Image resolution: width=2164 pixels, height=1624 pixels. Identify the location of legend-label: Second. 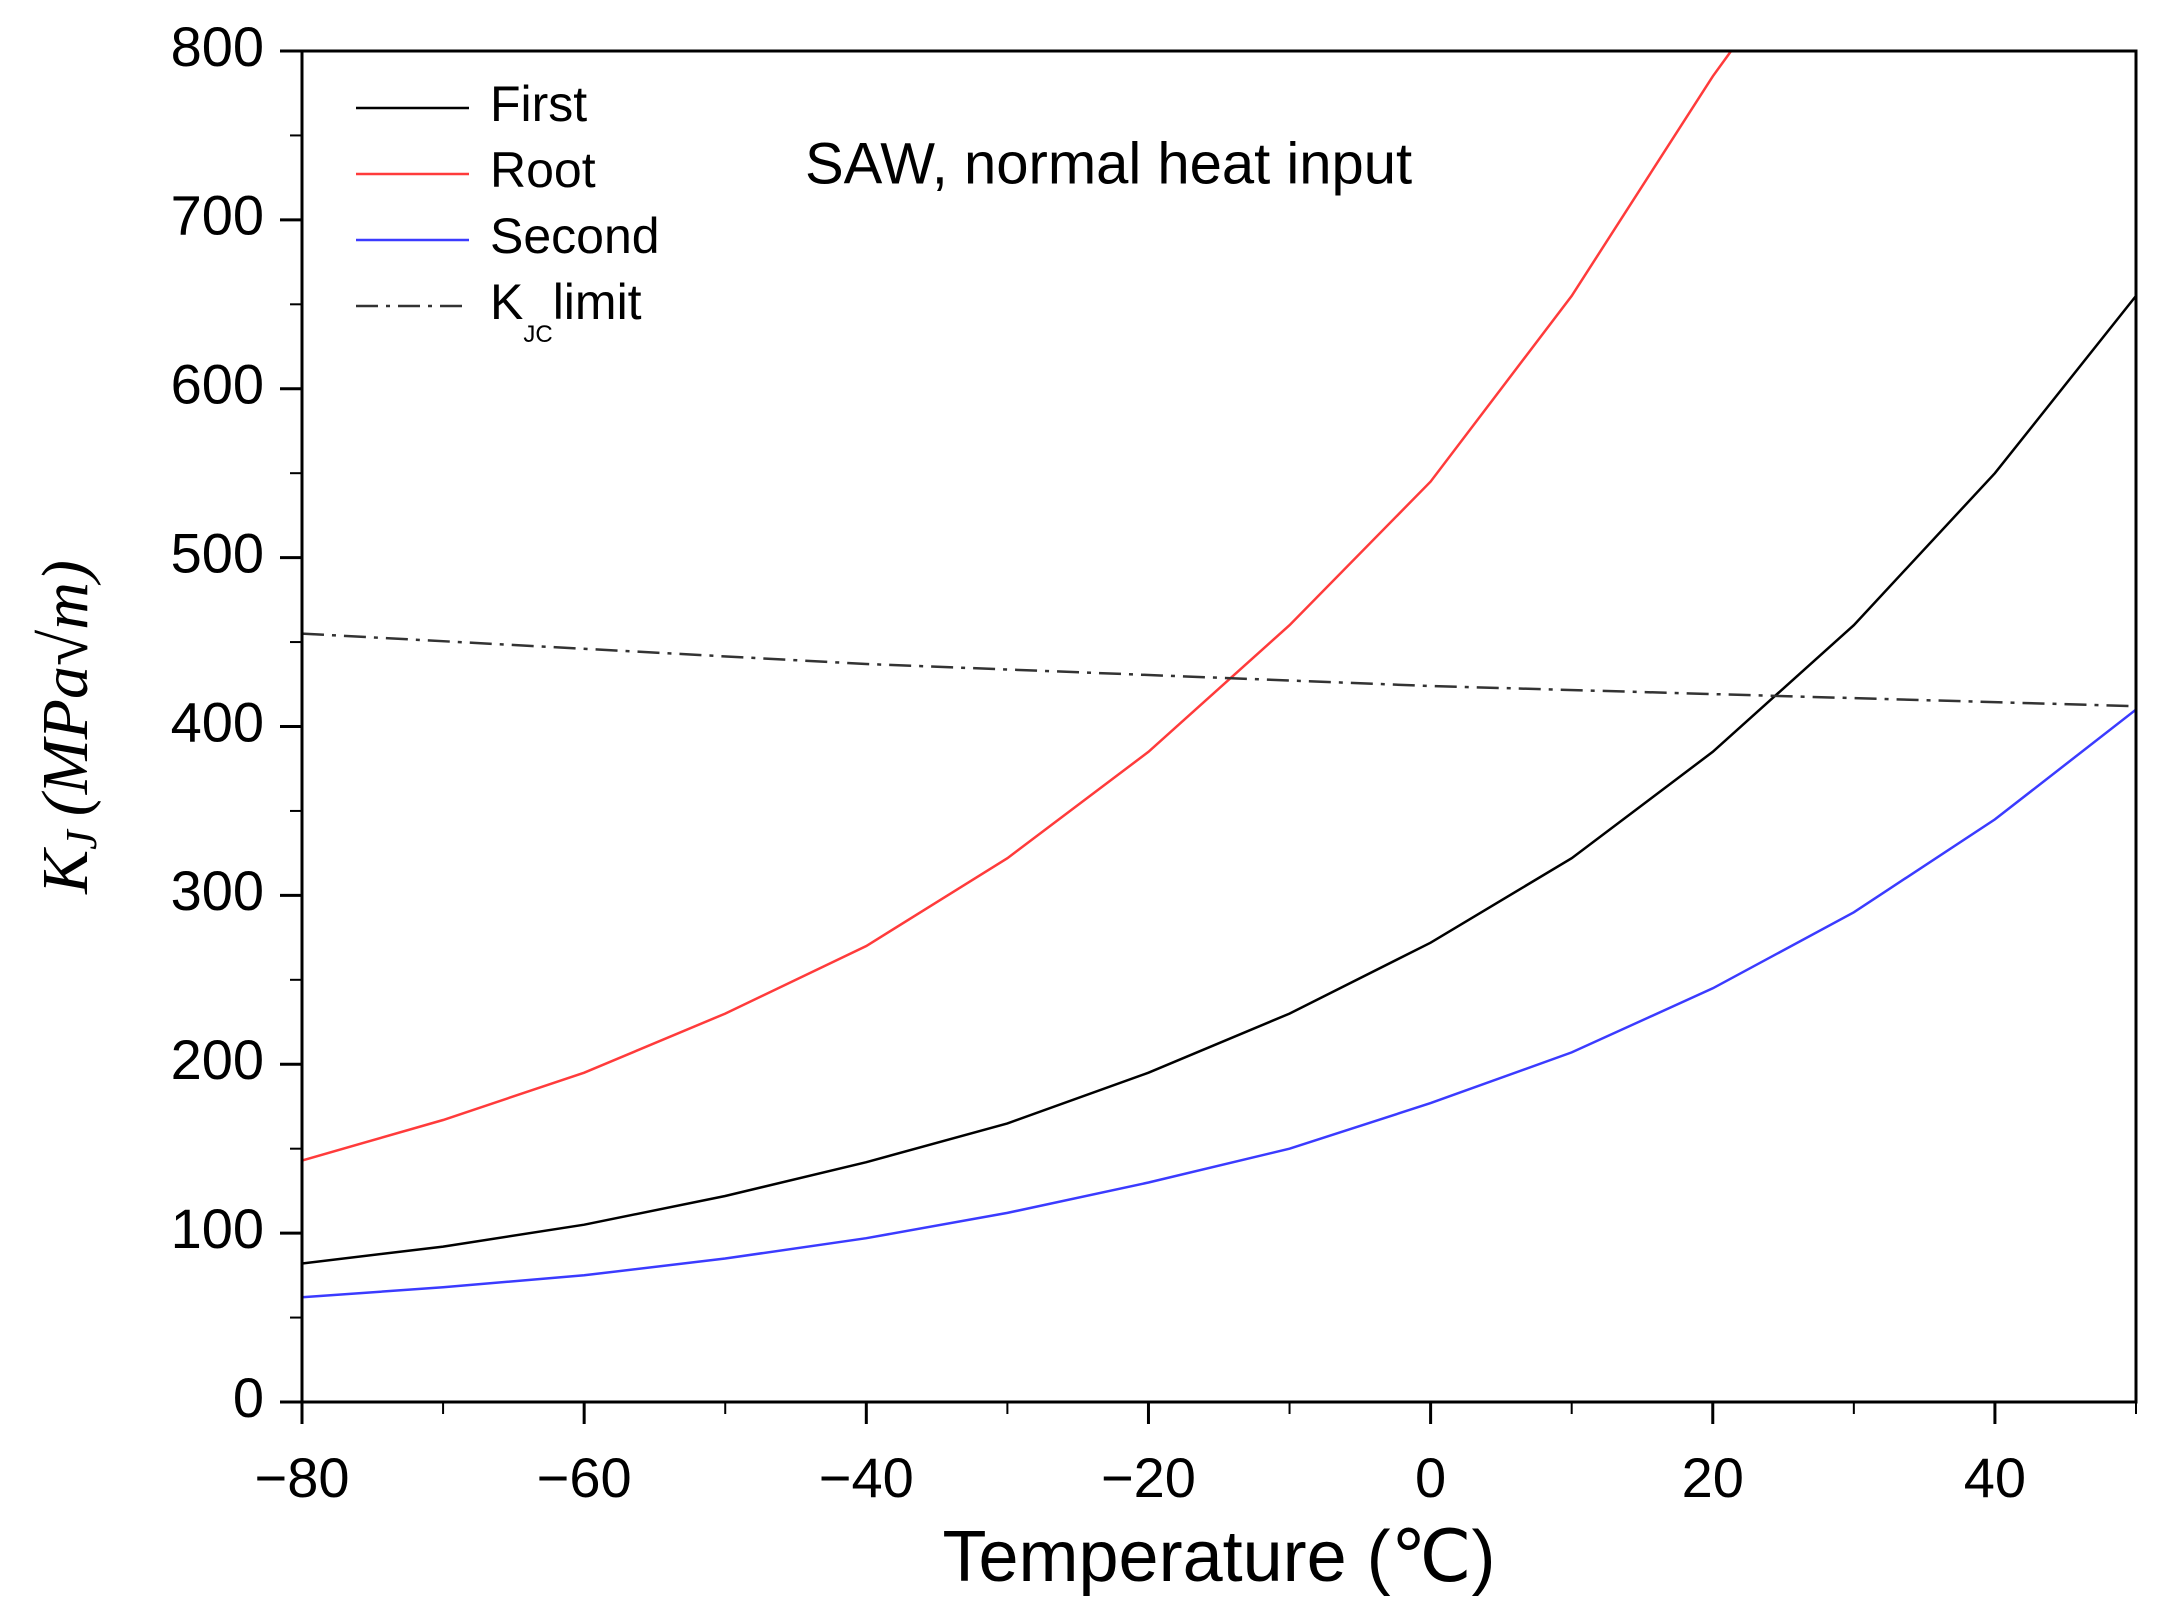
(575, 236).